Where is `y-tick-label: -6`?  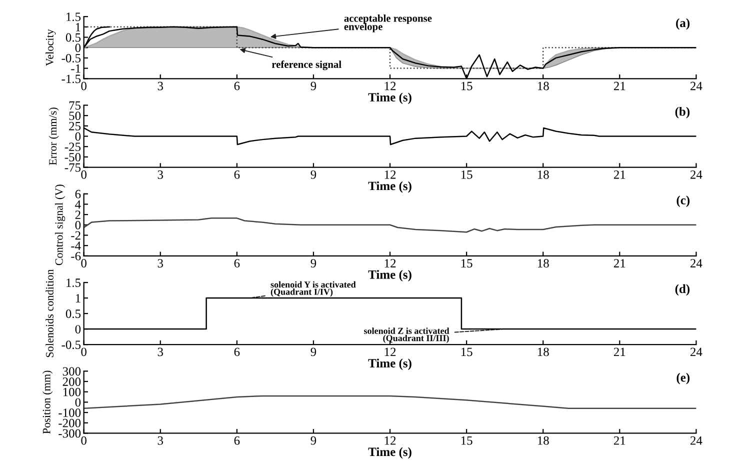 y-tick-label: -6 is located at coordinates (76, 256).